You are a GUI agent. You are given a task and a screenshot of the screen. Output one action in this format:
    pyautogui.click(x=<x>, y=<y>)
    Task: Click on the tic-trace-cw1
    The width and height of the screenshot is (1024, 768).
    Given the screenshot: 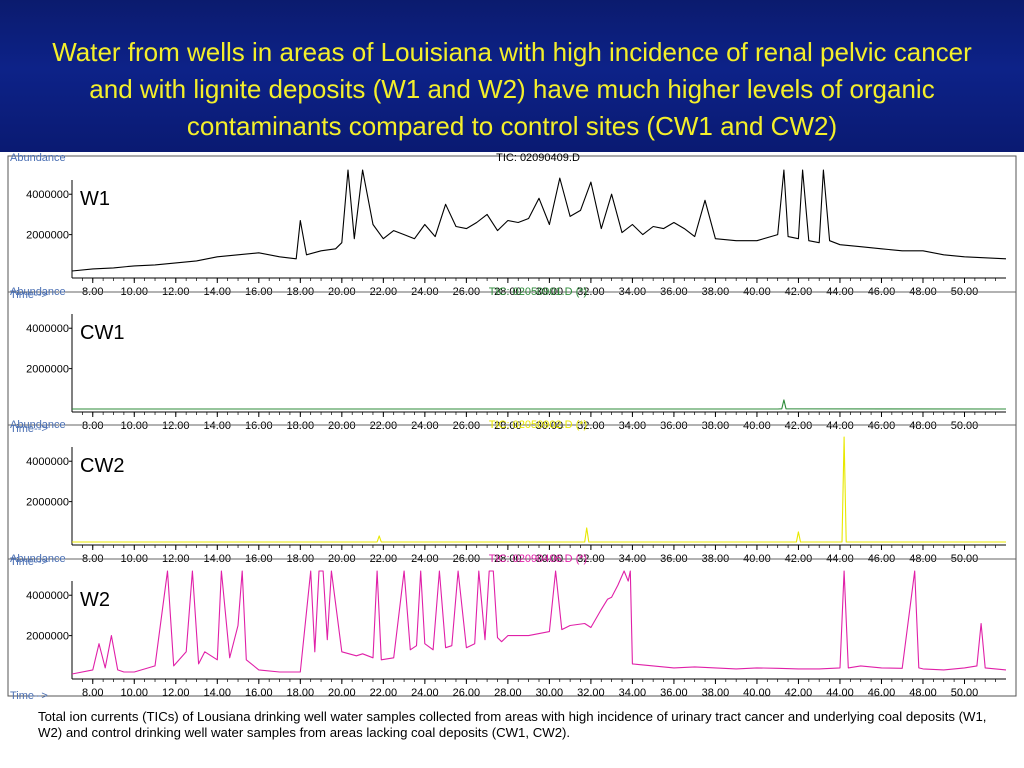 What is the action you would take?
    pyautogui.click(x=539, y=404)
    